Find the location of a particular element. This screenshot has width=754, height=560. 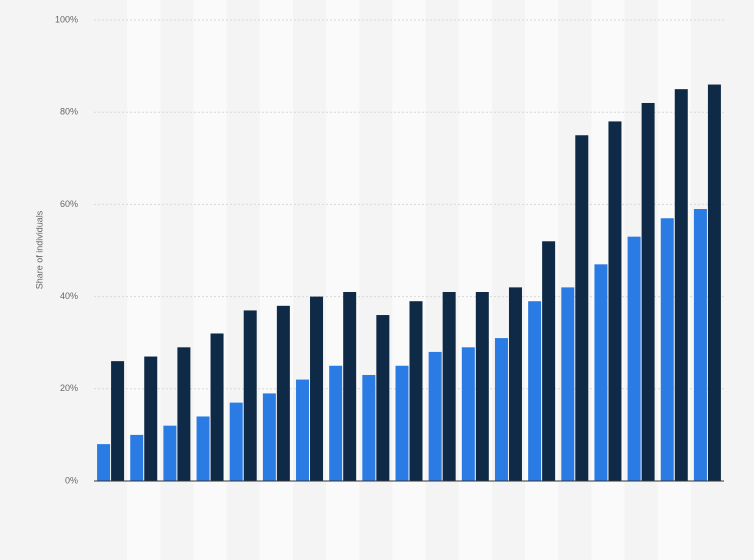

y-axis-label: Share of individuals is located at coordinates (39, 249).